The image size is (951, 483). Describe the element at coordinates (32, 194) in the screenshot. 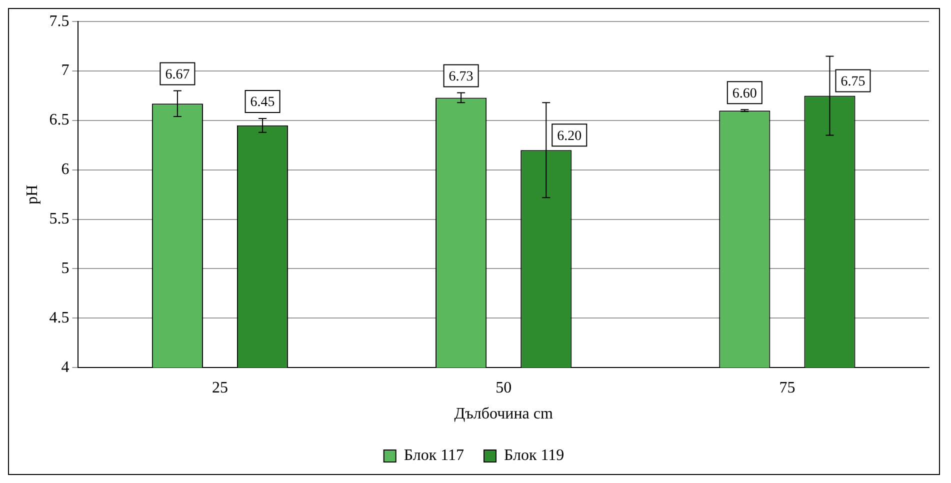

I see `y-axis-title: pH` at that location.